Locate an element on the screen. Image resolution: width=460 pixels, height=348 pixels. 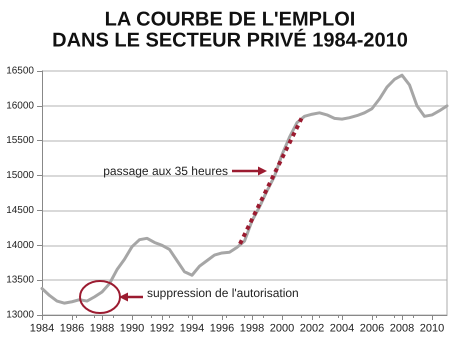
y-tick-label: 16500 is located at coordinates (20, 71).